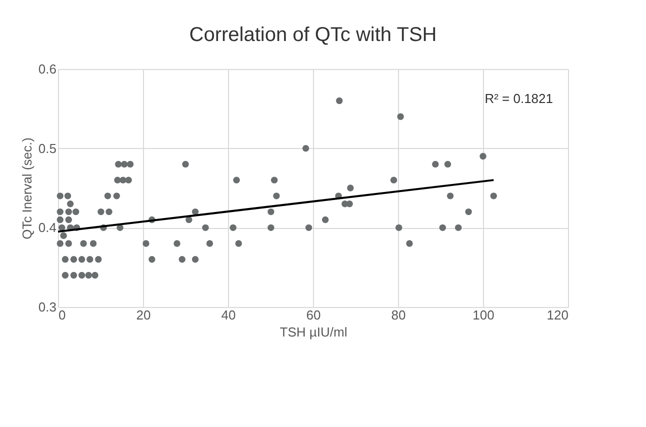  I want to click on annotation: R² = 0.1821, so click(518, 98).